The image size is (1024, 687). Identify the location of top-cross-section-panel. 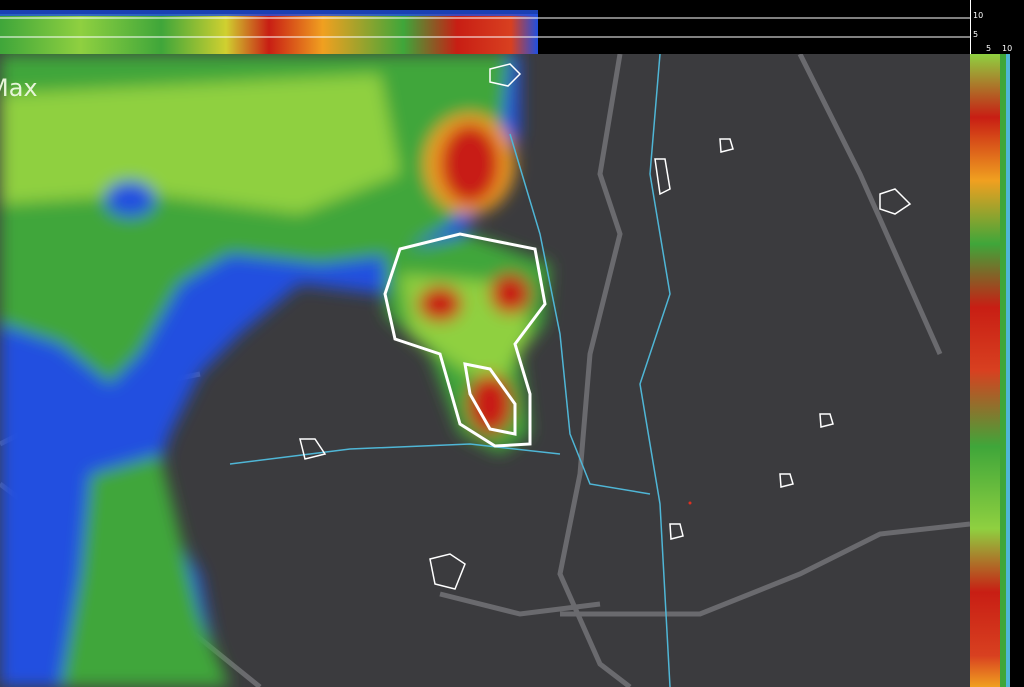
(485, 27).